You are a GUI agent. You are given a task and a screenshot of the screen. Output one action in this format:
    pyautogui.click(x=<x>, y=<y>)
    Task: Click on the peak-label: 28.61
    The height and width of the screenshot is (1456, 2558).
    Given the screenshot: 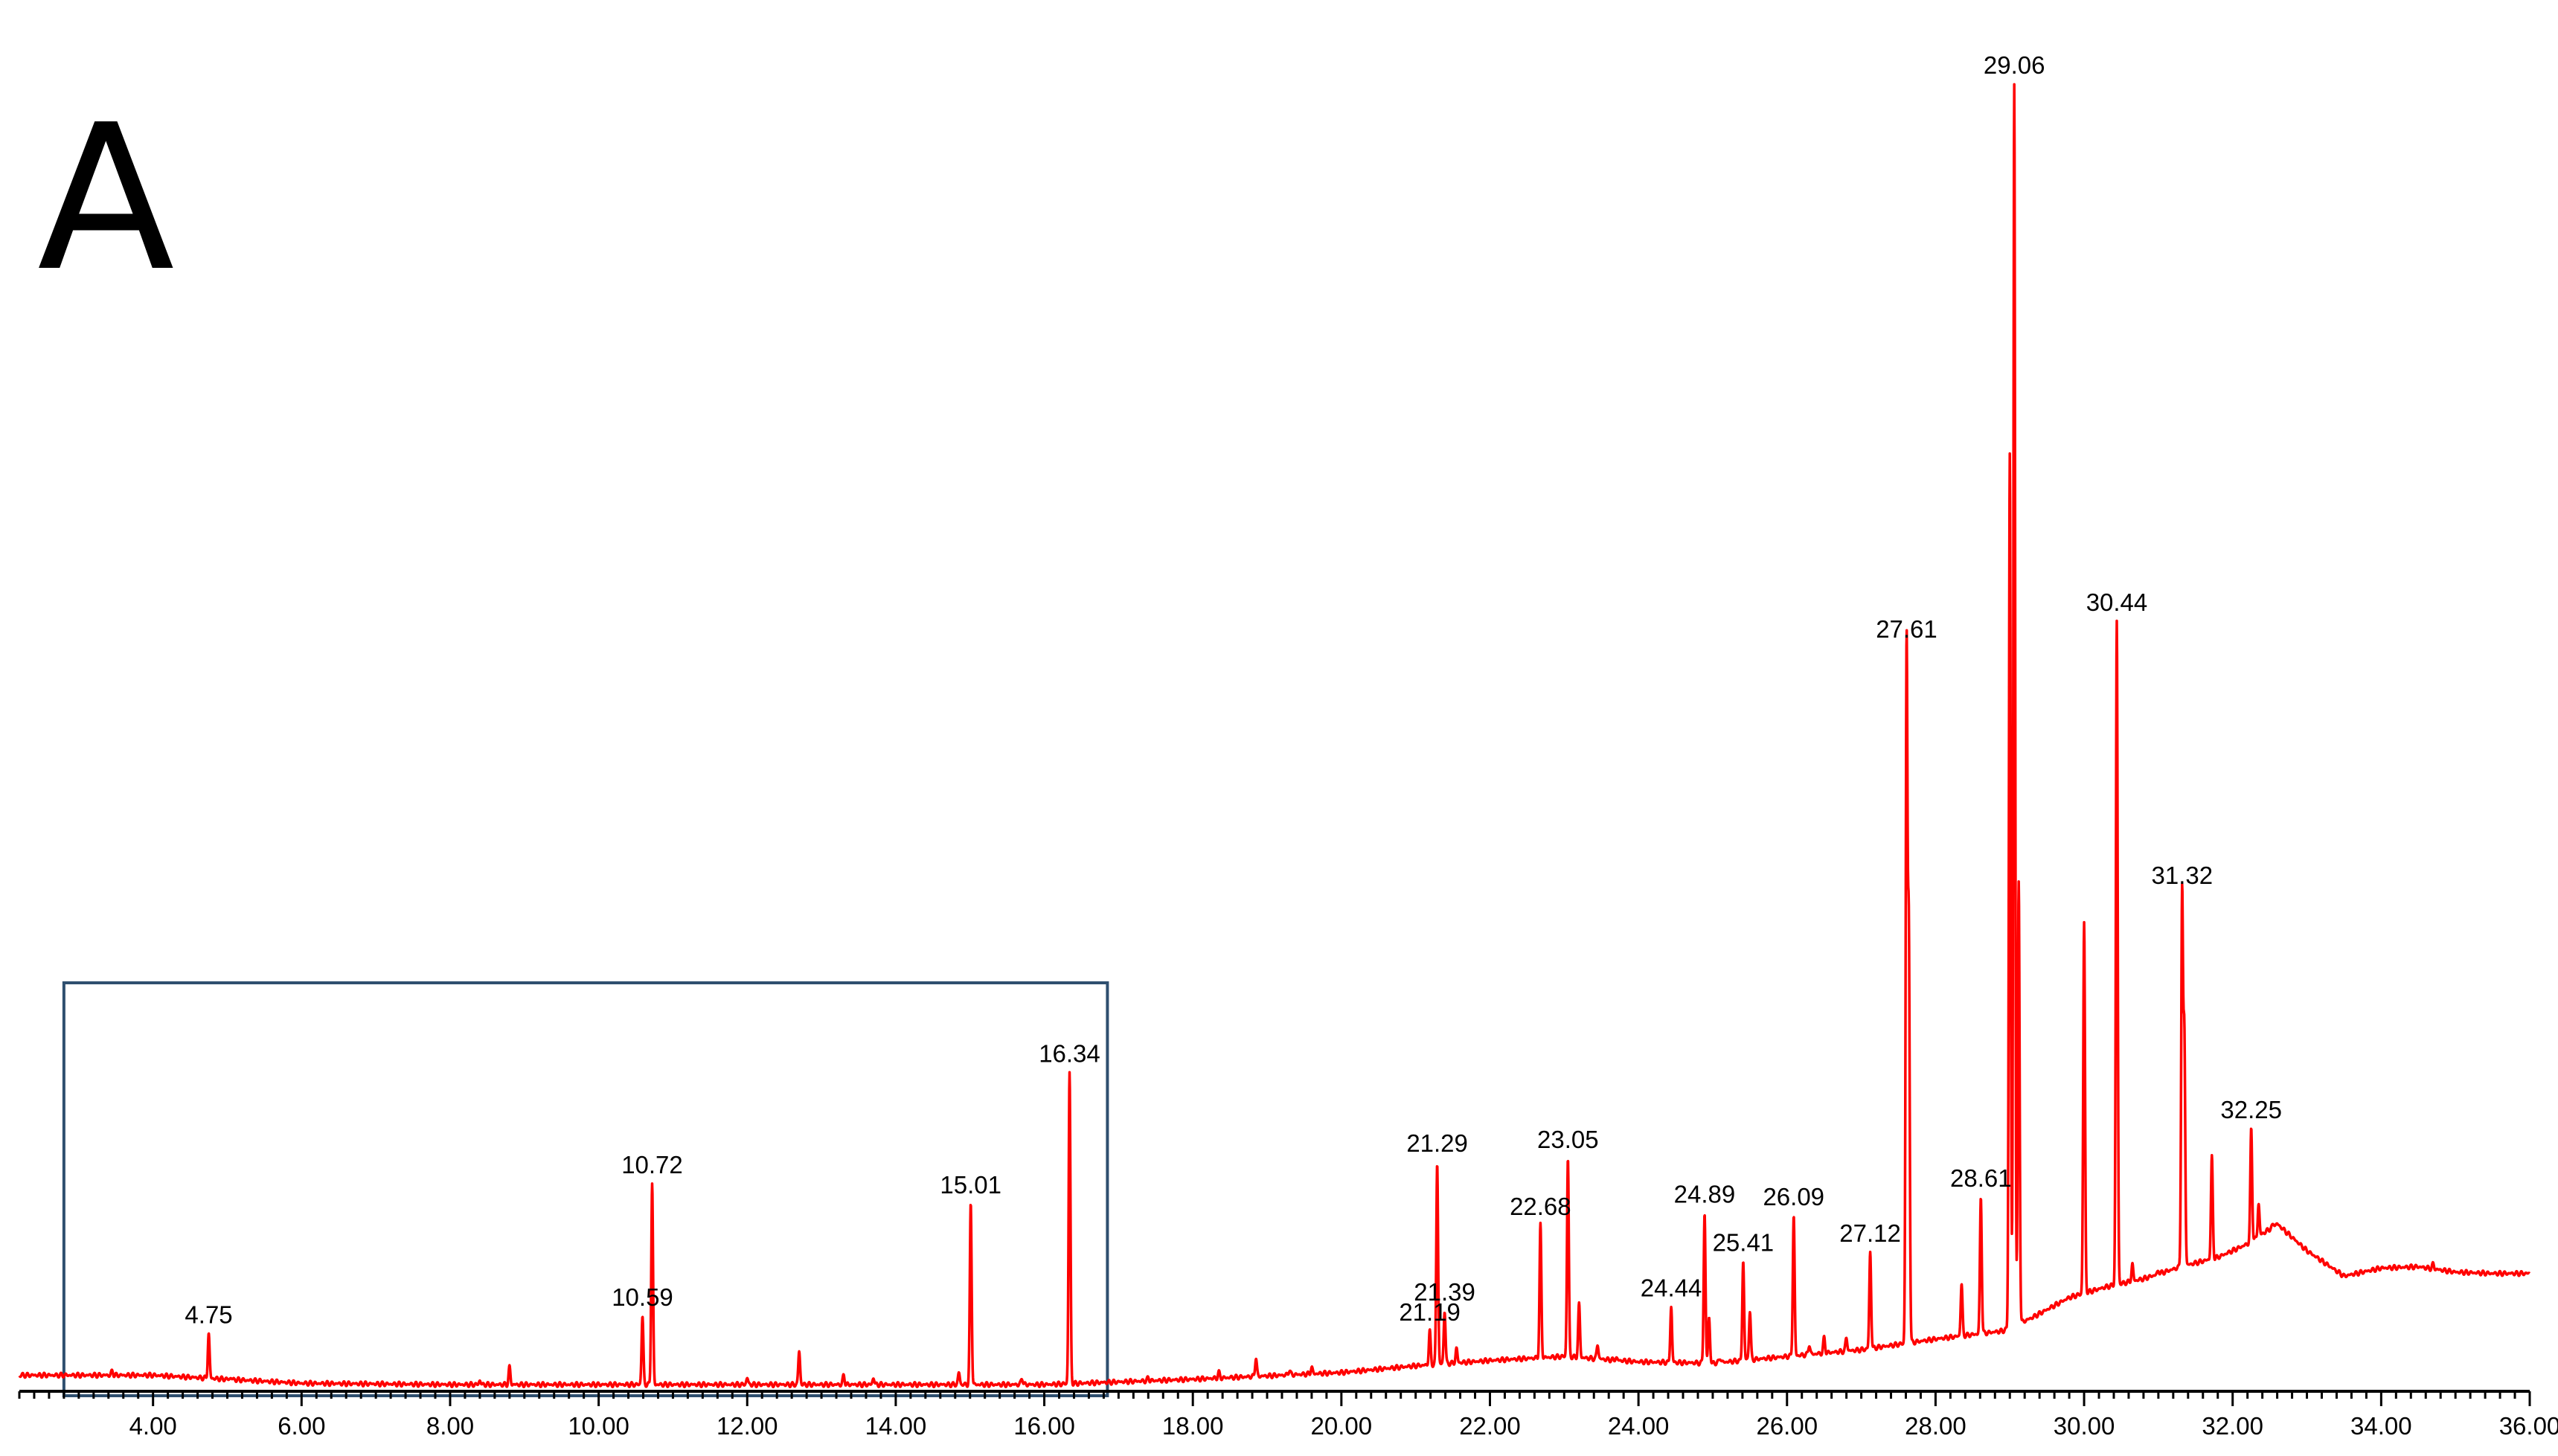 What is the action you would take?
    pyautogui.click(x=1981, y=1178)
    